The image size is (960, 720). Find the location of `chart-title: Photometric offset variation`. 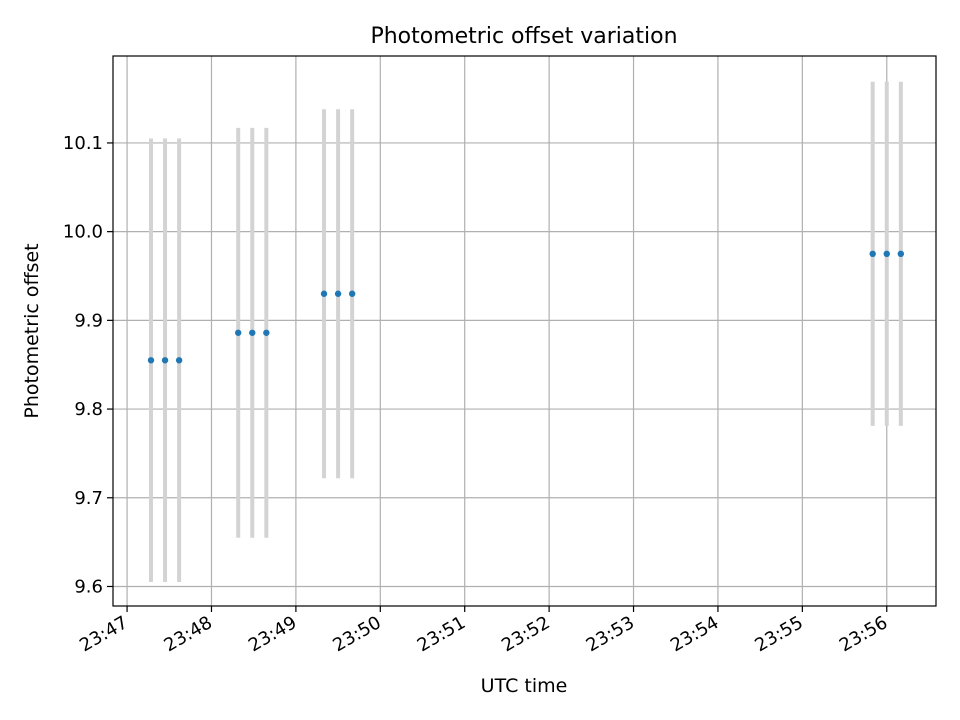

chart-title: Photometric offset variation is located at coordinates (523, 36).